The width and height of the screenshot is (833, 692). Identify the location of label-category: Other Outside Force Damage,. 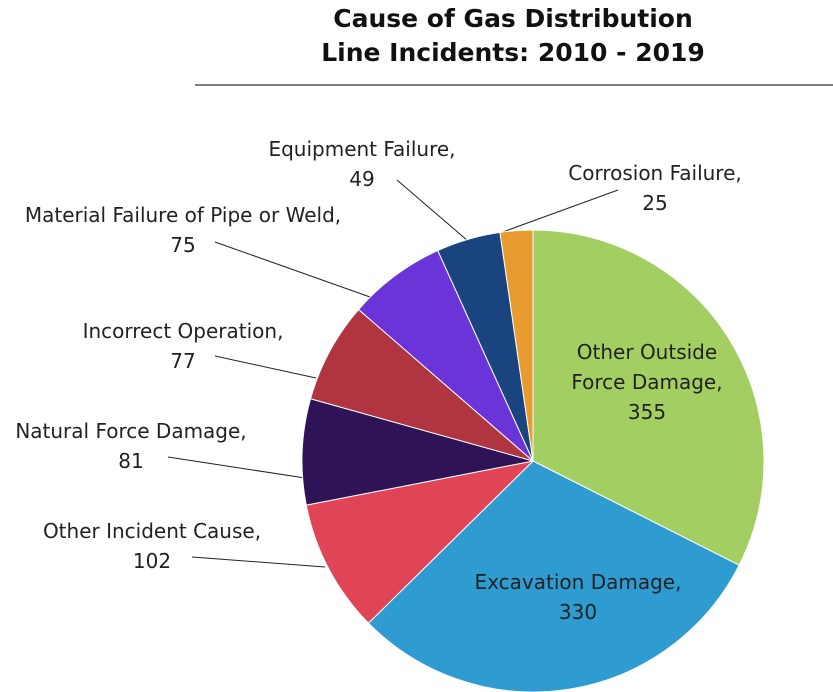
(647, 367).